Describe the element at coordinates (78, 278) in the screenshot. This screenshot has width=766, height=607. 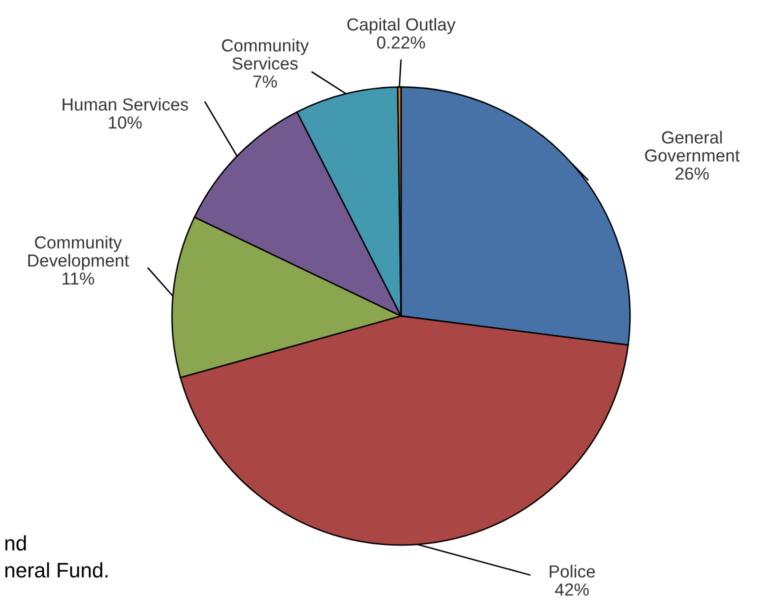
I see `data-label: 11%` at that location.